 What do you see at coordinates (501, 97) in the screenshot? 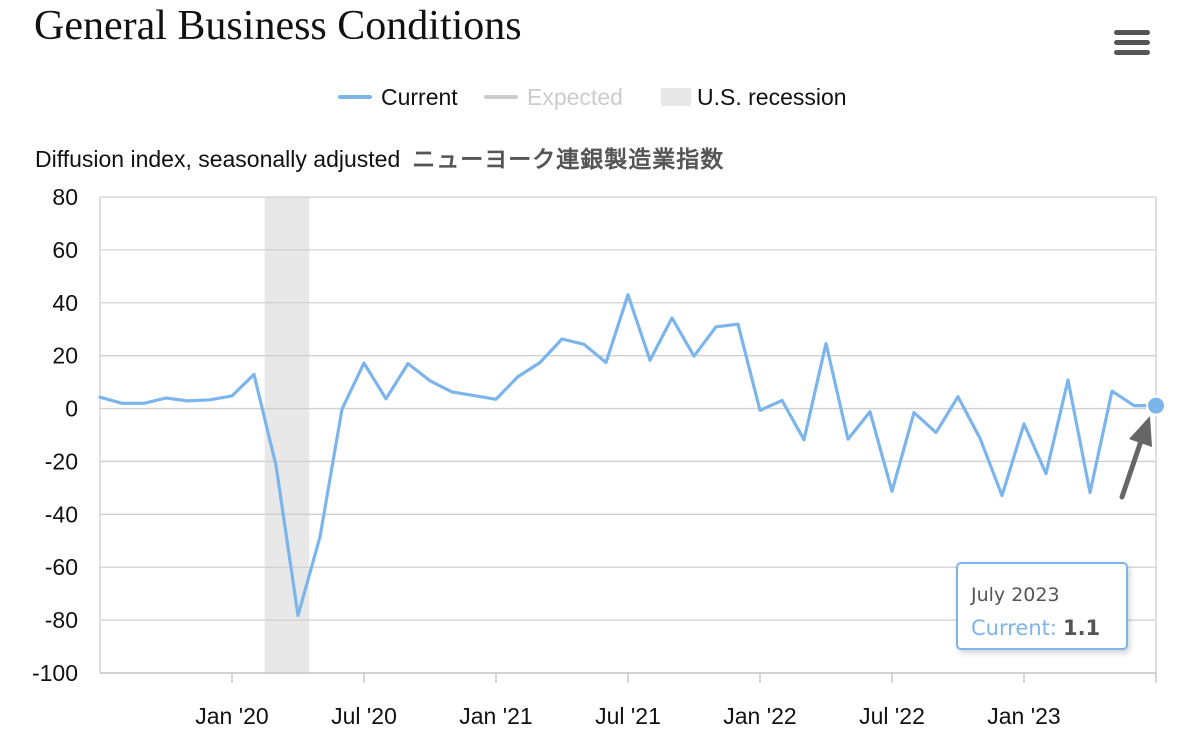
I see `legend-expected-swatch` at bounding box center [501, 97].